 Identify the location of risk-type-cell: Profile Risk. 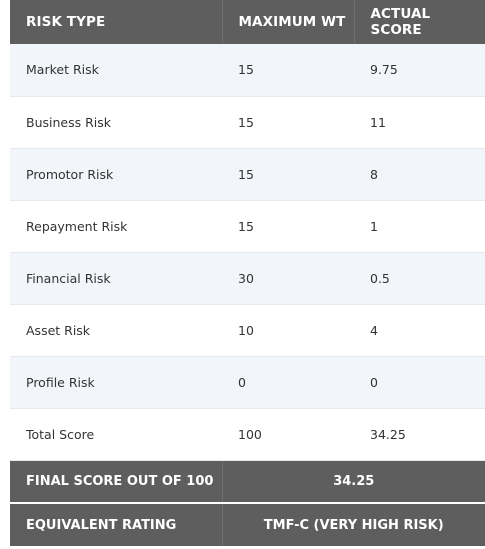
(116, 382).